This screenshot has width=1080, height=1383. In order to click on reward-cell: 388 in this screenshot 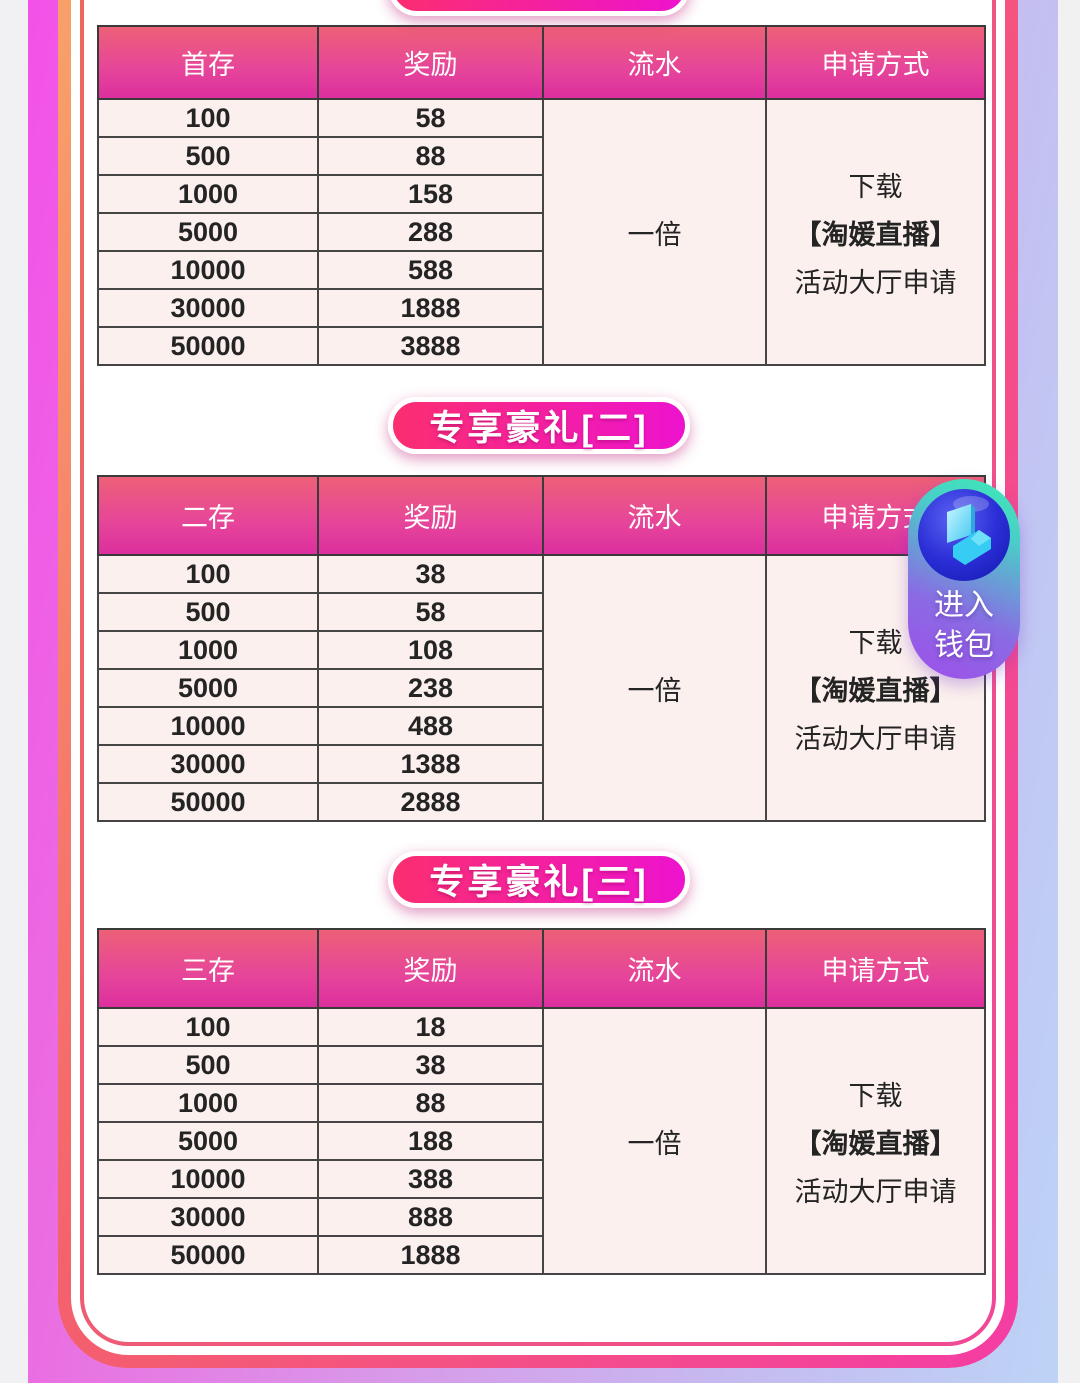, I will do `click(430, 1179)`.